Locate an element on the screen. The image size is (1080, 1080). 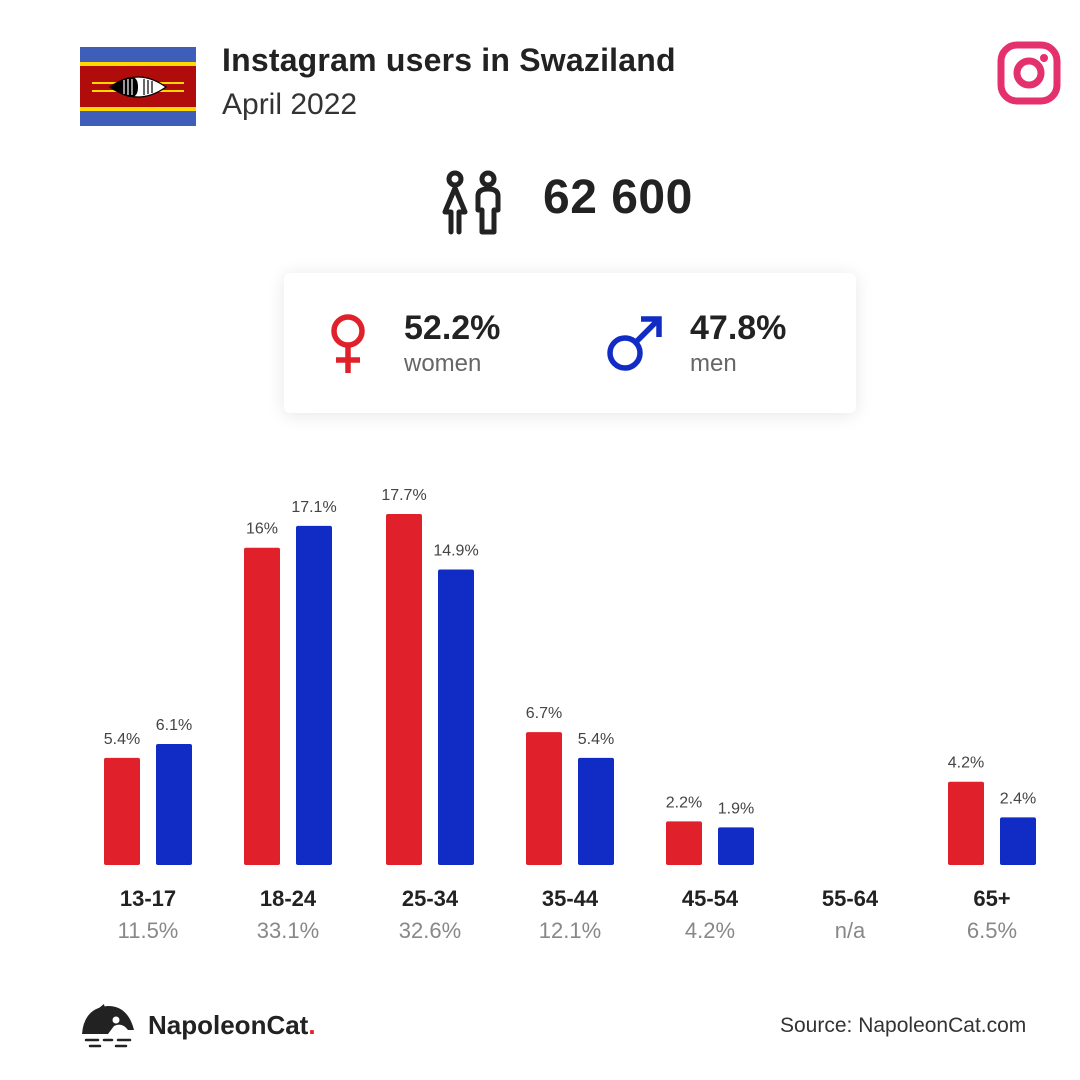
category-label: 13-17 is located at coordinates (148, 898).